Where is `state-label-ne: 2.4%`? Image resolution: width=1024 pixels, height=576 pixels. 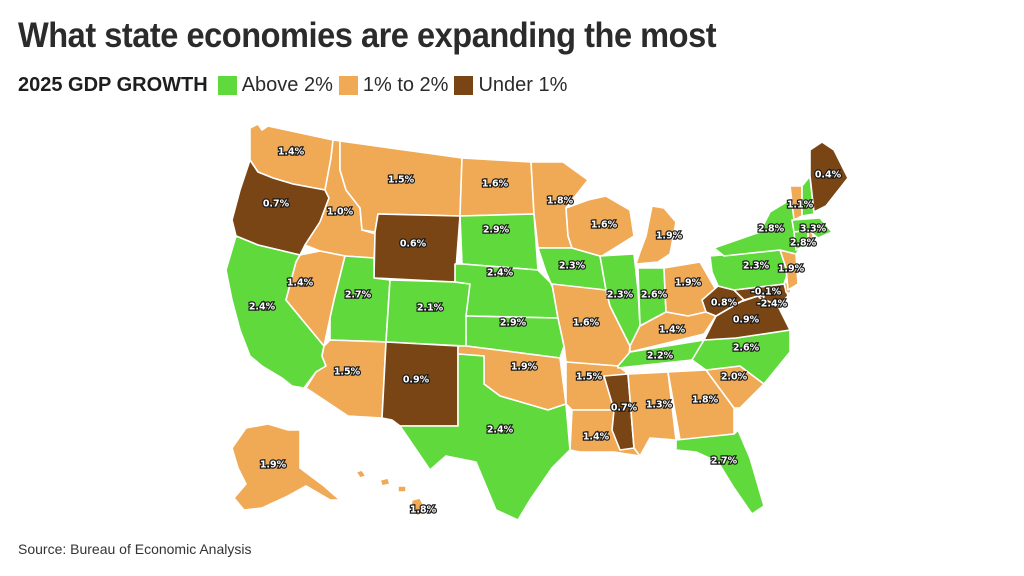
state-label-ne: 2.4% is located at coordinates (500, 273).